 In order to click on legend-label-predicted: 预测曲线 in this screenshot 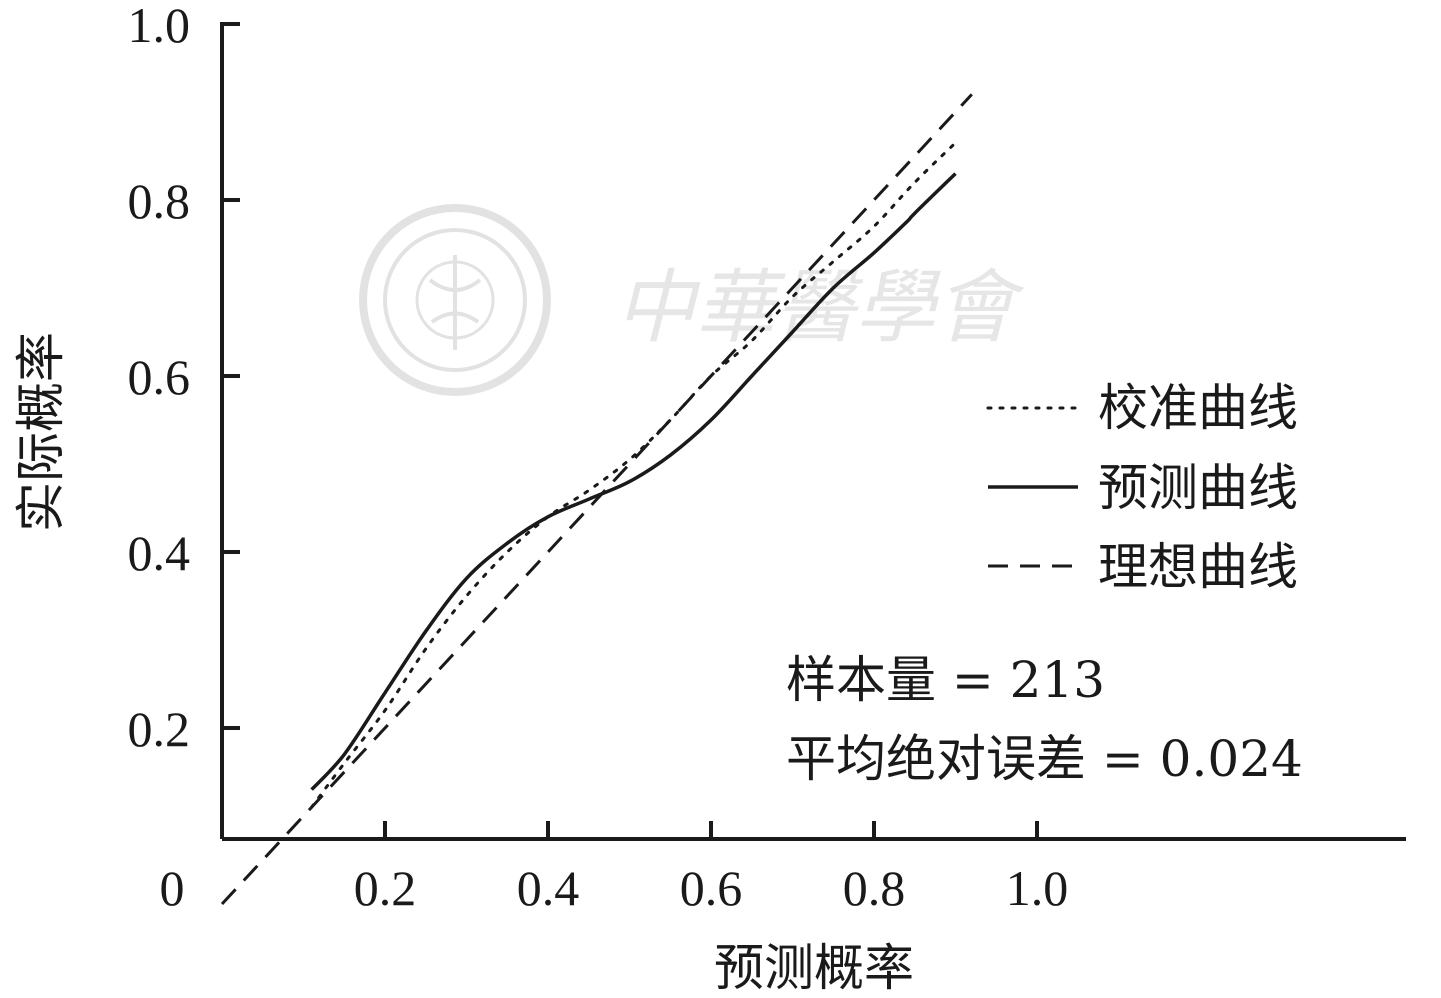, I will do `click(1198, 488)`.